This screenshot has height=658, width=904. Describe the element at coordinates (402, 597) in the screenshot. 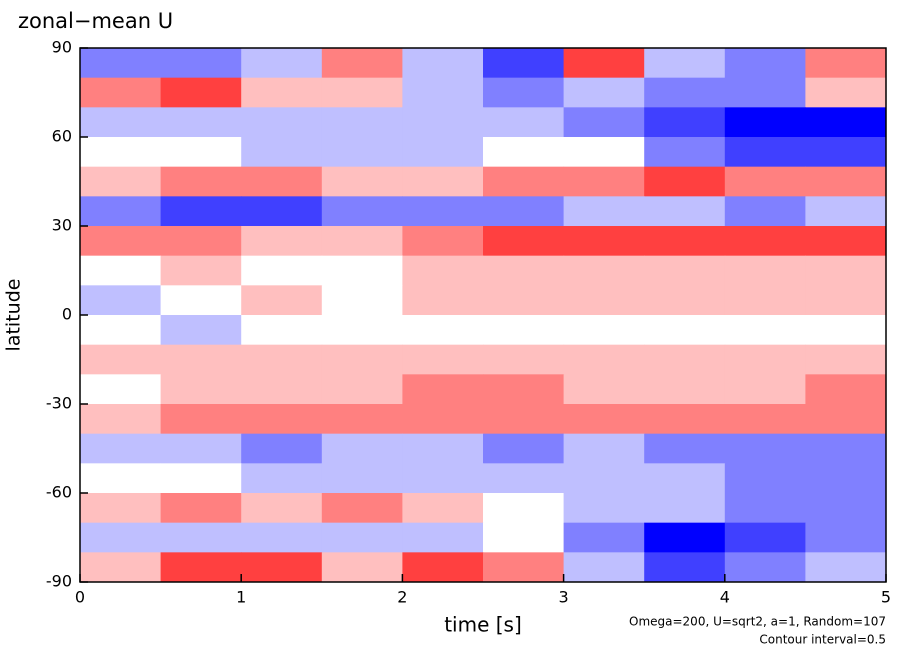

I see `x-tick-label: 2` at that location.